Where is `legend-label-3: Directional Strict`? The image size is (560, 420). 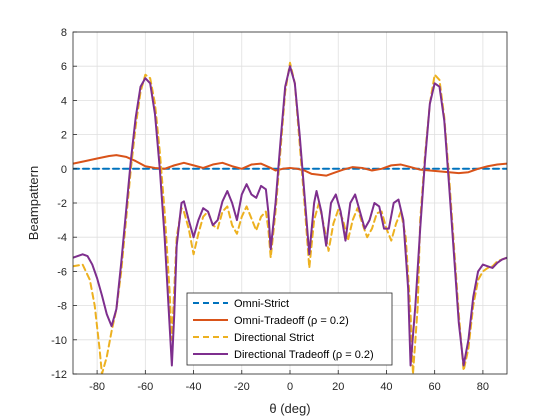 legend-label-3: Directional Strict is located at coordinates (274, 338).